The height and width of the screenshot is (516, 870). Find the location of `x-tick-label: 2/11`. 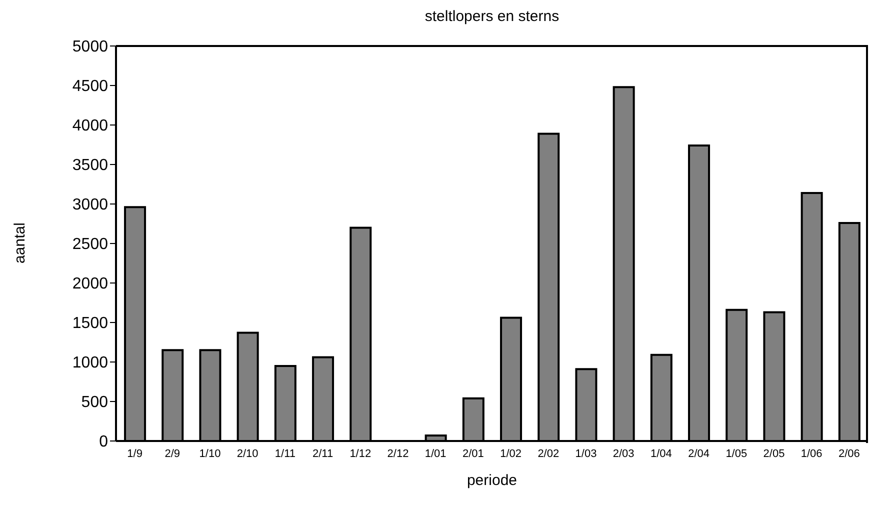

x-tick-label: 2/11 is located at coordinates (323, 454).